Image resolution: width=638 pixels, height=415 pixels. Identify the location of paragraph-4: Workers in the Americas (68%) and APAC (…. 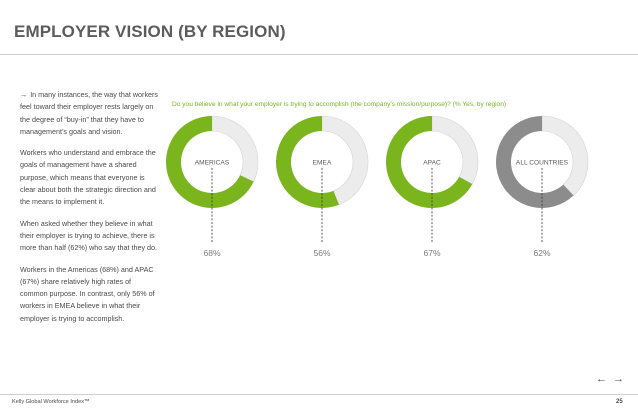
(87, 293).